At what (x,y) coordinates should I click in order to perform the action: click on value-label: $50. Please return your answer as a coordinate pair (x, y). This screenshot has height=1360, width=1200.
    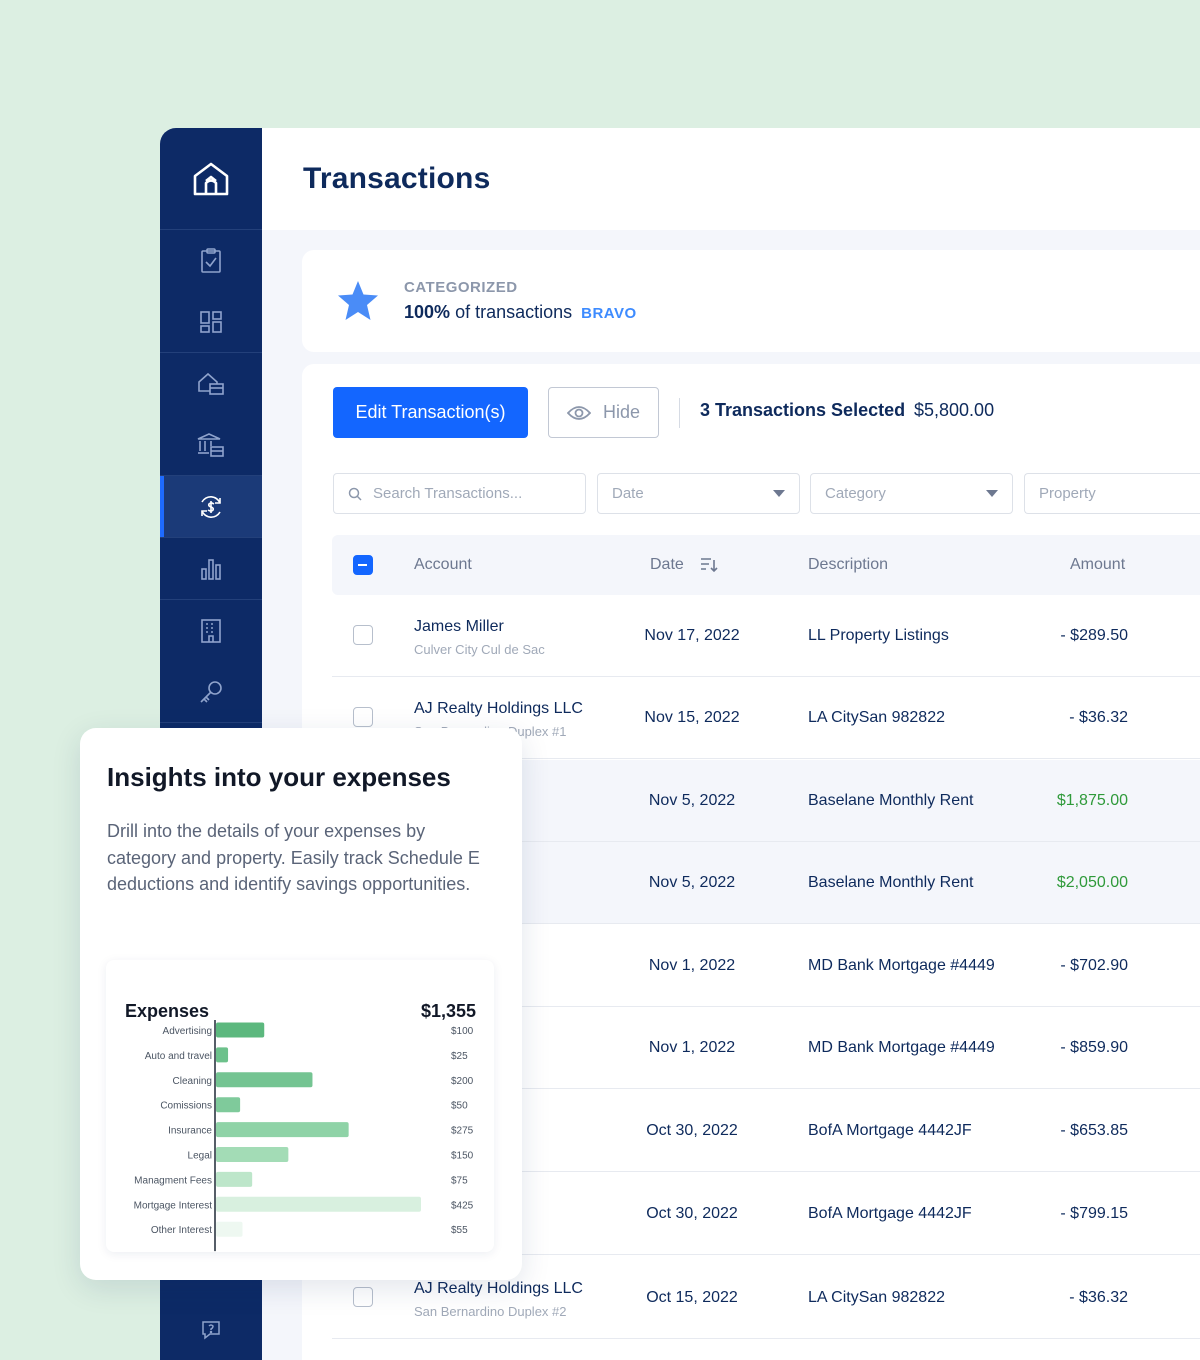
    Looking at the image, I should click on (459, 1106).